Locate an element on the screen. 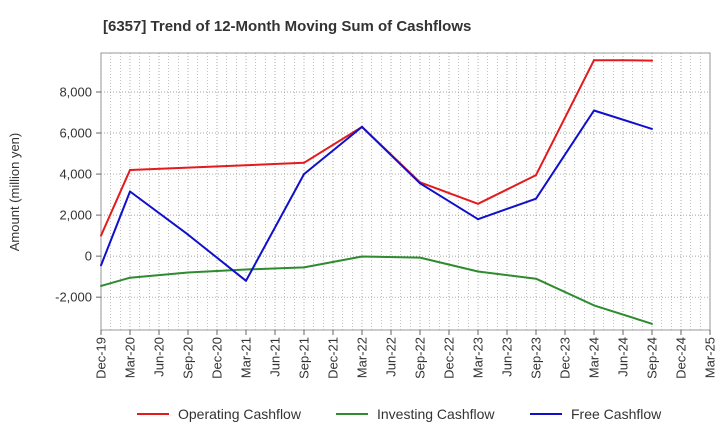 The width and height of the screenshot is (720, 445). x-tick-label: Dec-19 is located at coordinates (101, 358).